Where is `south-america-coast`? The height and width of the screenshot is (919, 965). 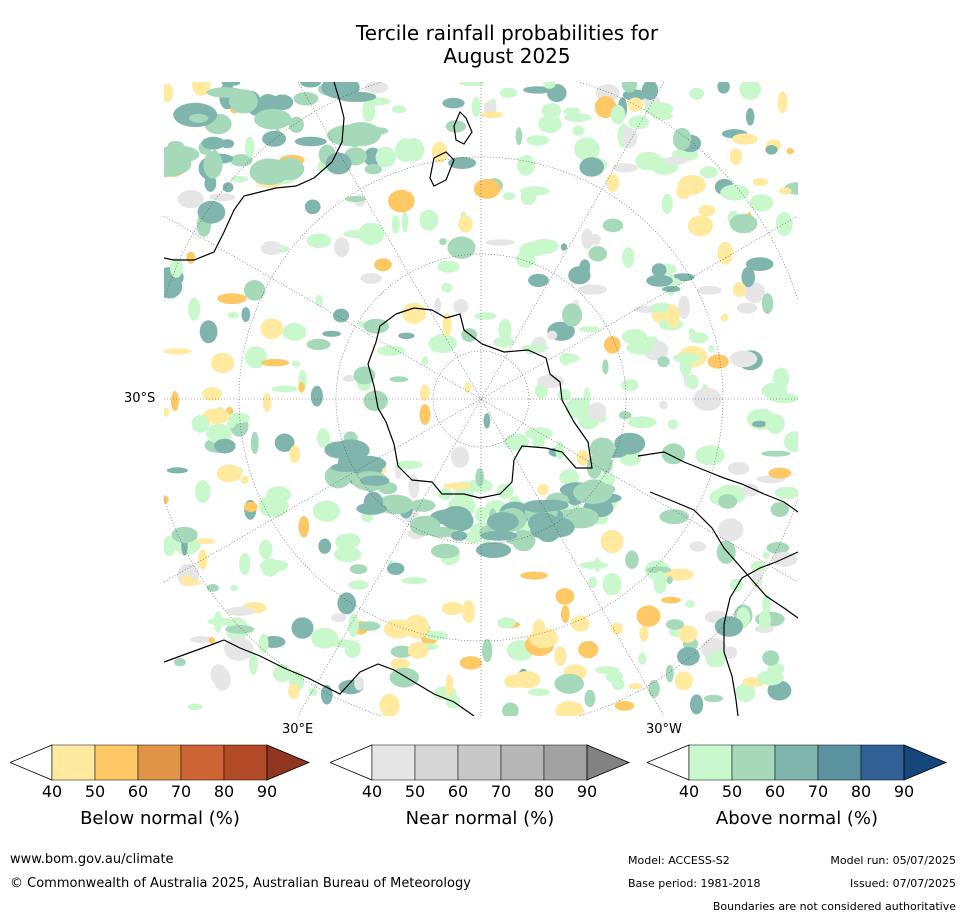
south-america-coast is located at coordinates (717, 535).